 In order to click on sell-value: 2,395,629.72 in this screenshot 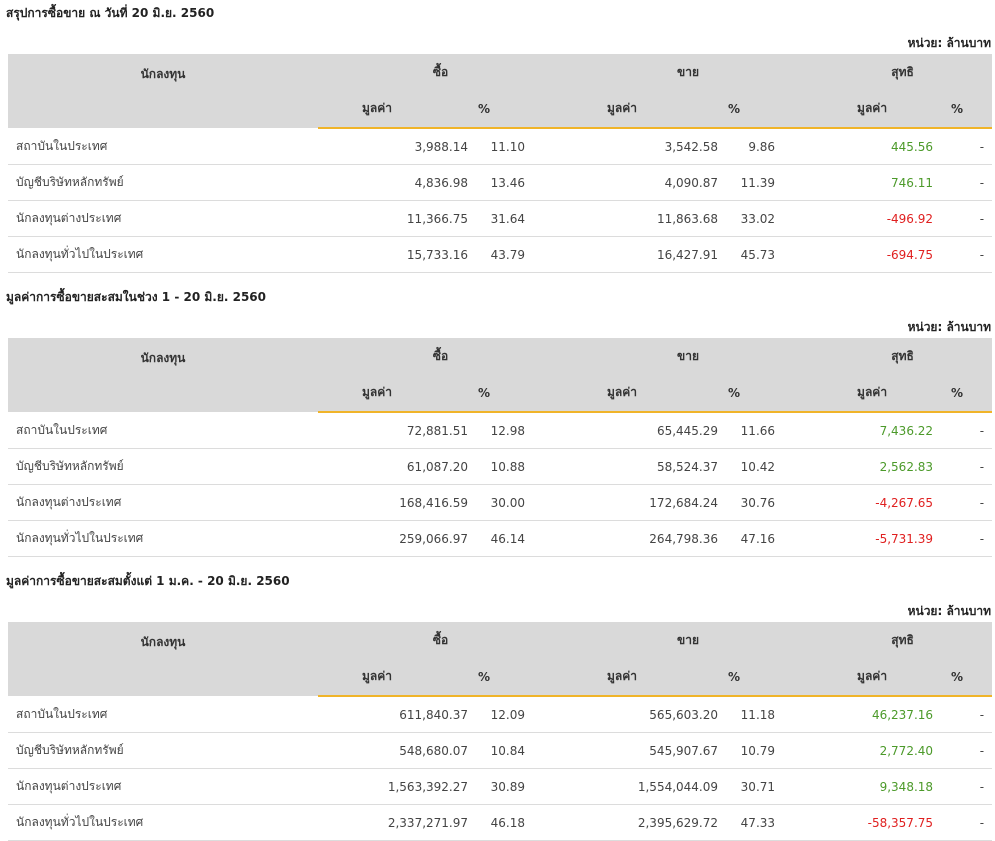, I will do `click(641, 822)`.